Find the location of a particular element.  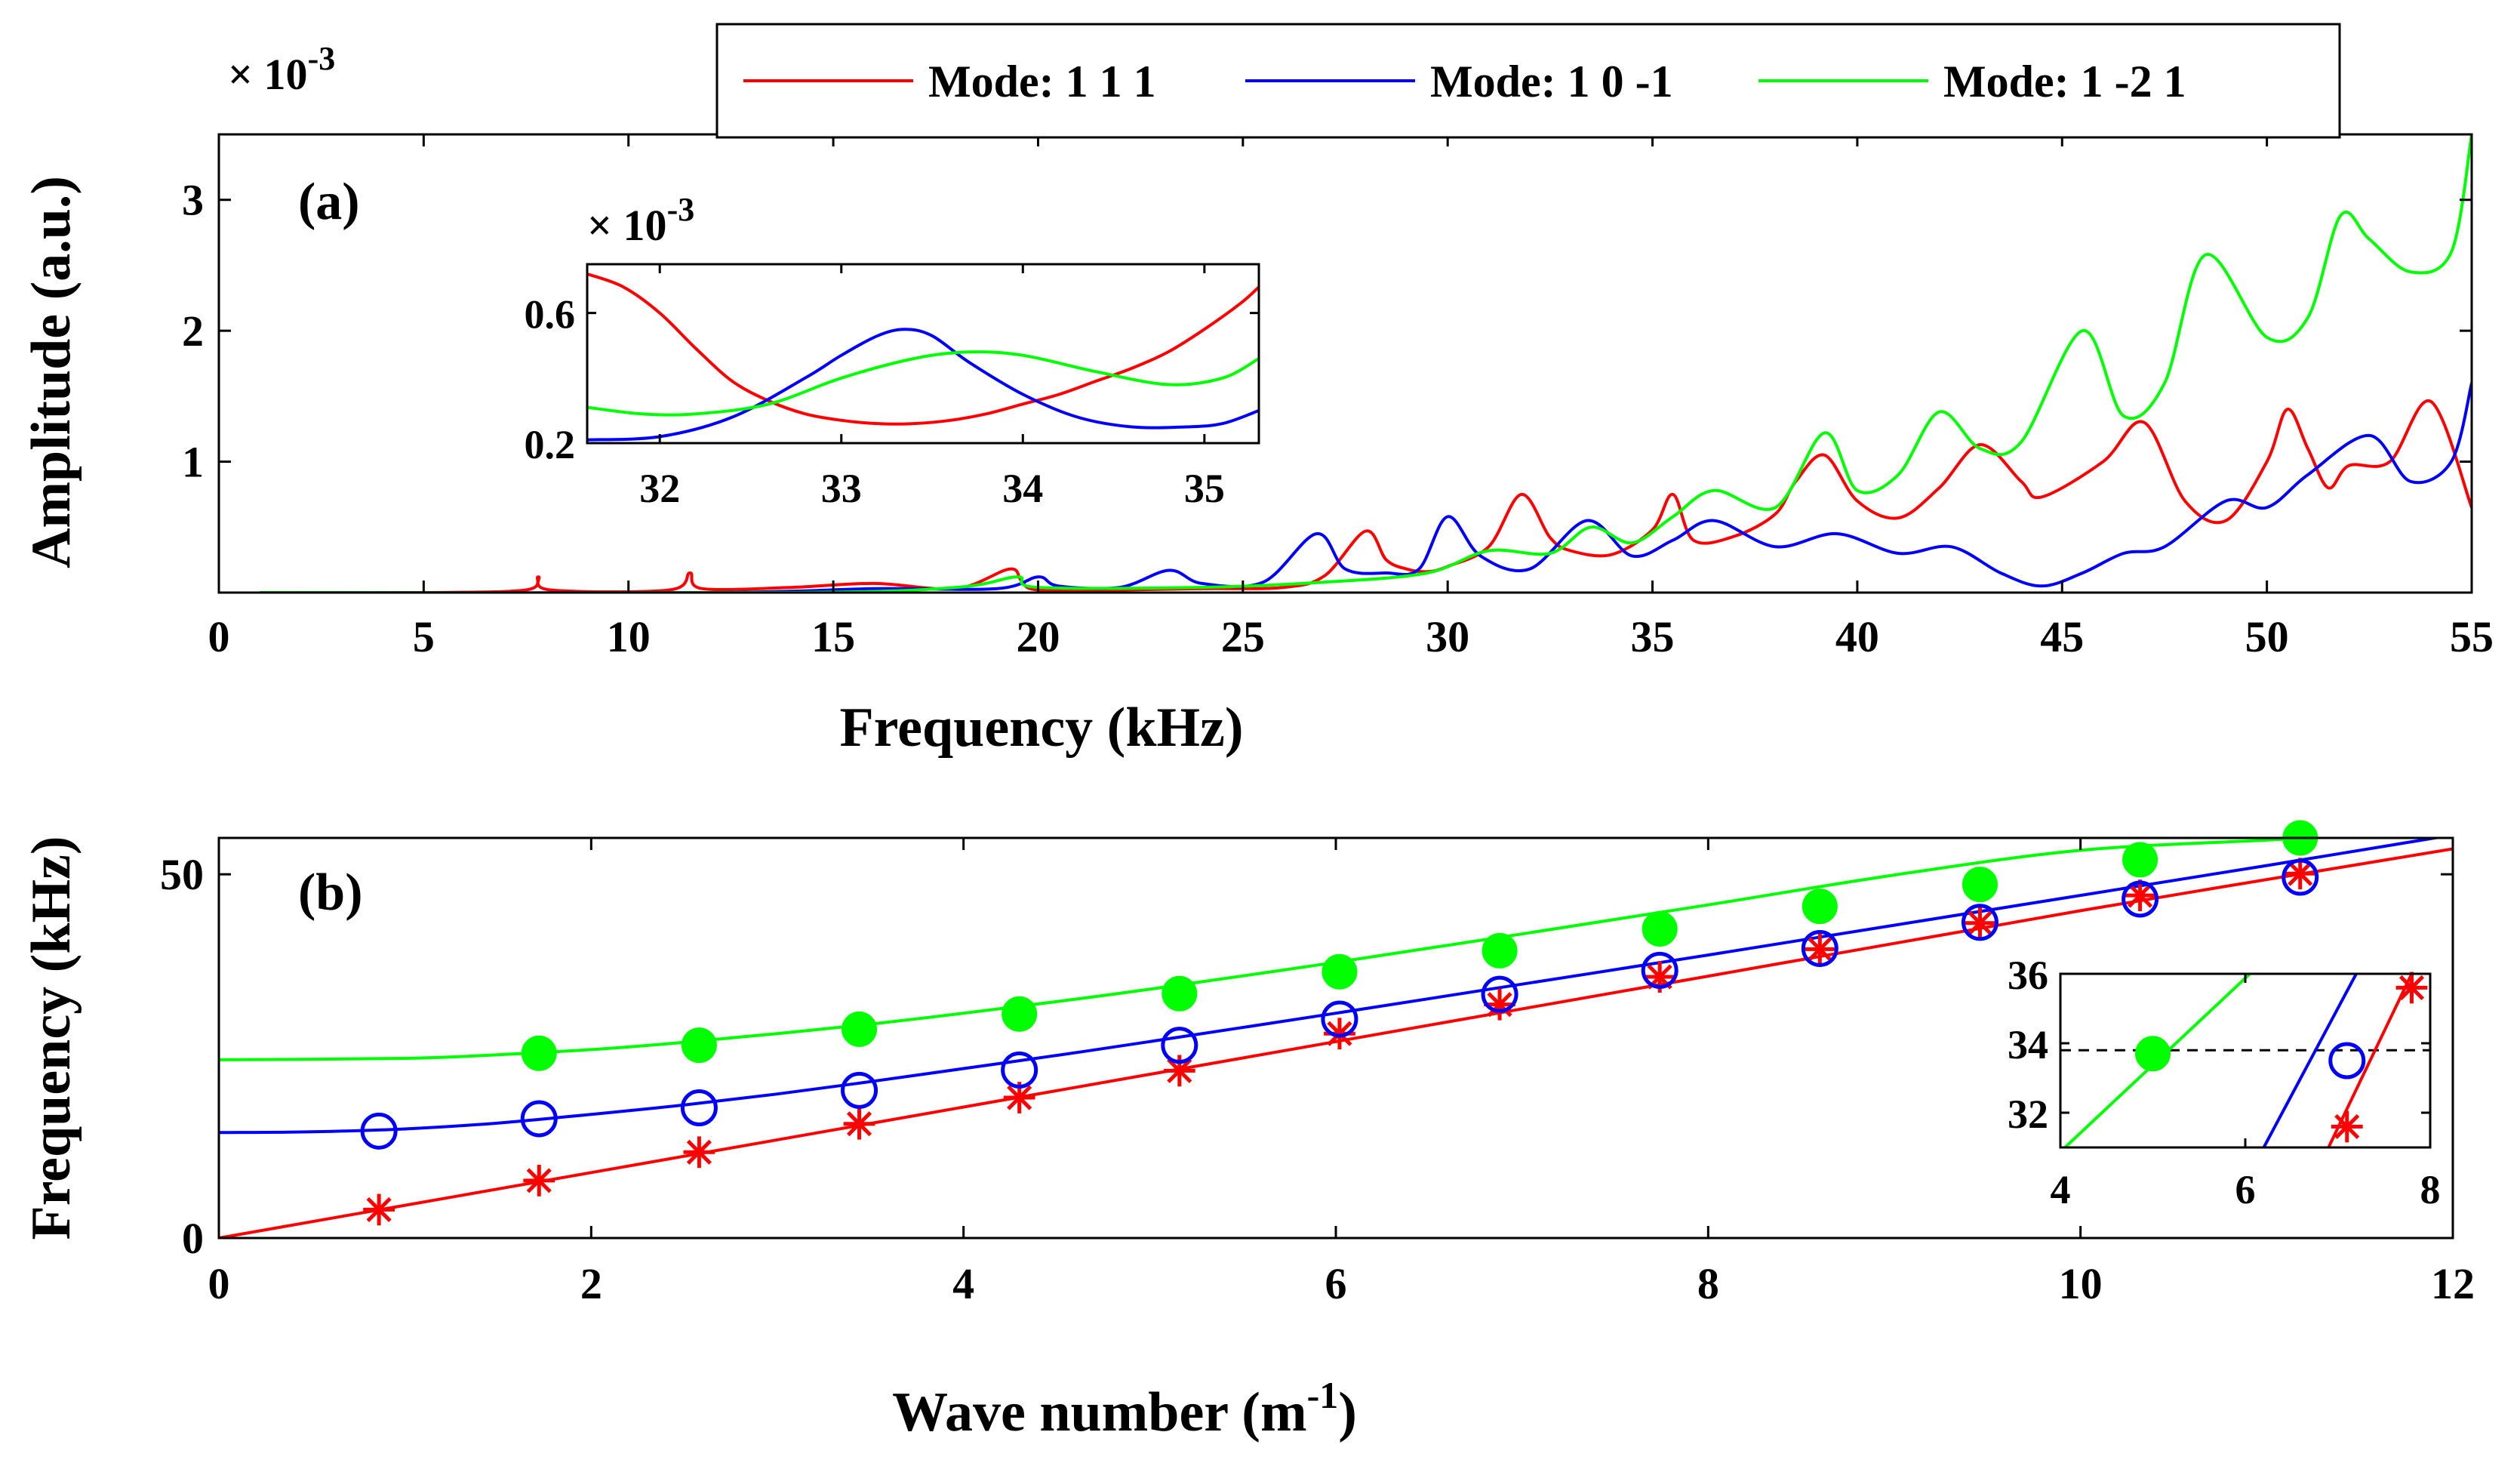

panel-a-ytick-label-0: 1 is located at coordinates (193, 462).